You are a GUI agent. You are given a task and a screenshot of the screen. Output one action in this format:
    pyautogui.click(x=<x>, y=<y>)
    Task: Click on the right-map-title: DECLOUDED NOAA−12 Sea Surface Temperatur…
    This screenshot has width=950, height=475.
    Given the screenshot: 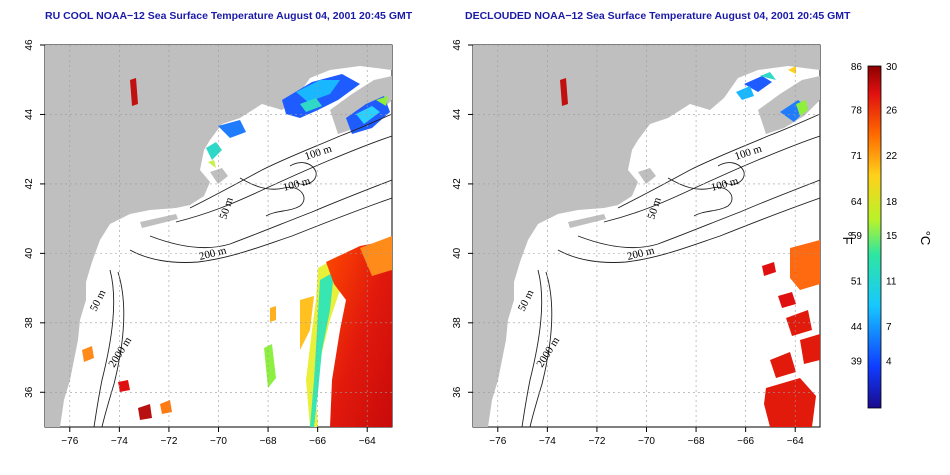 What is the action you would take?
    pyautogui.click(x=658, y=16)
    